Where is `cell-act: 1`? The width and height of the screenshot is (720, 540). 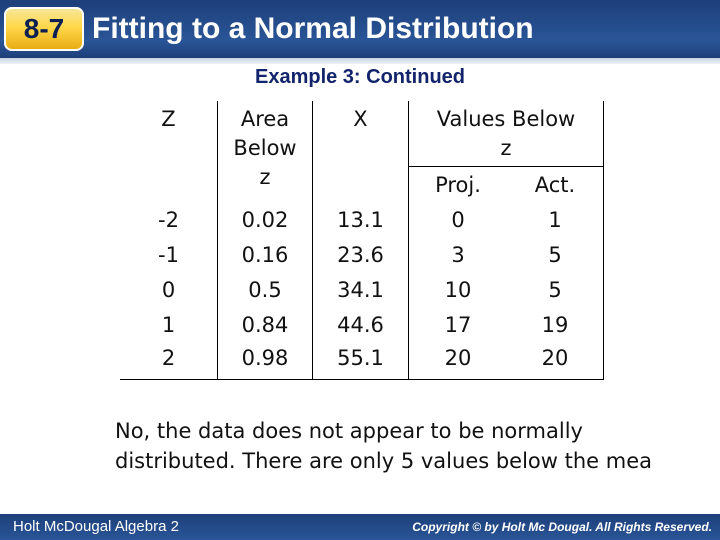
cell-act: 1 is located at coordinates (555, 220).